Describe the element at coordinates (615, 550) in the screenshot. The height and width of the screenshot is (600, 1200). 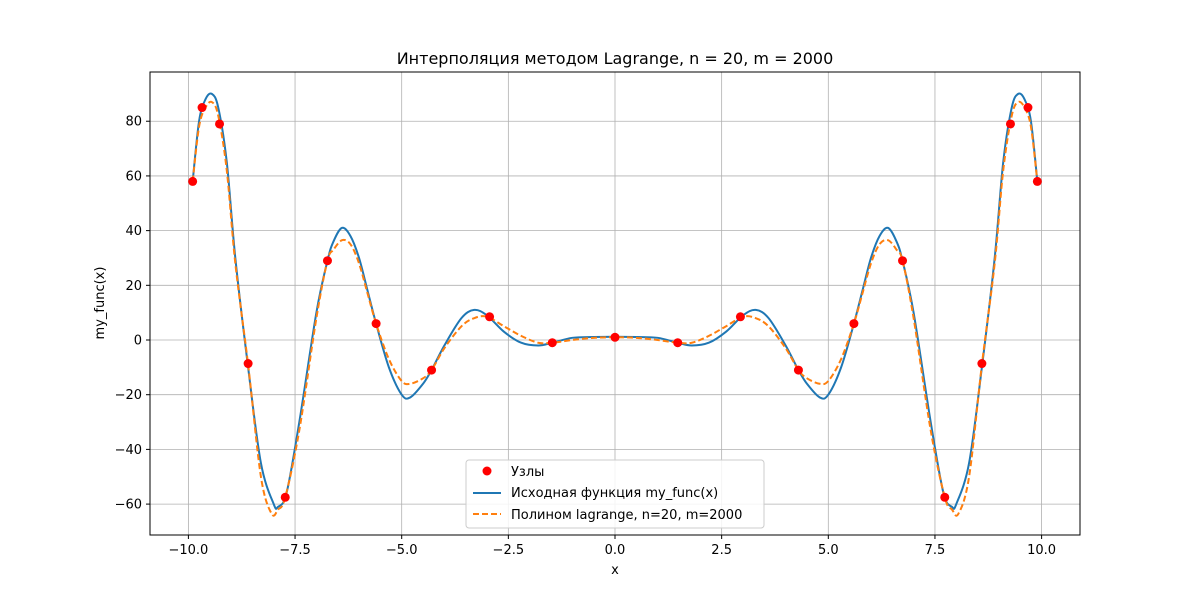
I see `x-tick-label: 0.0` at that location.